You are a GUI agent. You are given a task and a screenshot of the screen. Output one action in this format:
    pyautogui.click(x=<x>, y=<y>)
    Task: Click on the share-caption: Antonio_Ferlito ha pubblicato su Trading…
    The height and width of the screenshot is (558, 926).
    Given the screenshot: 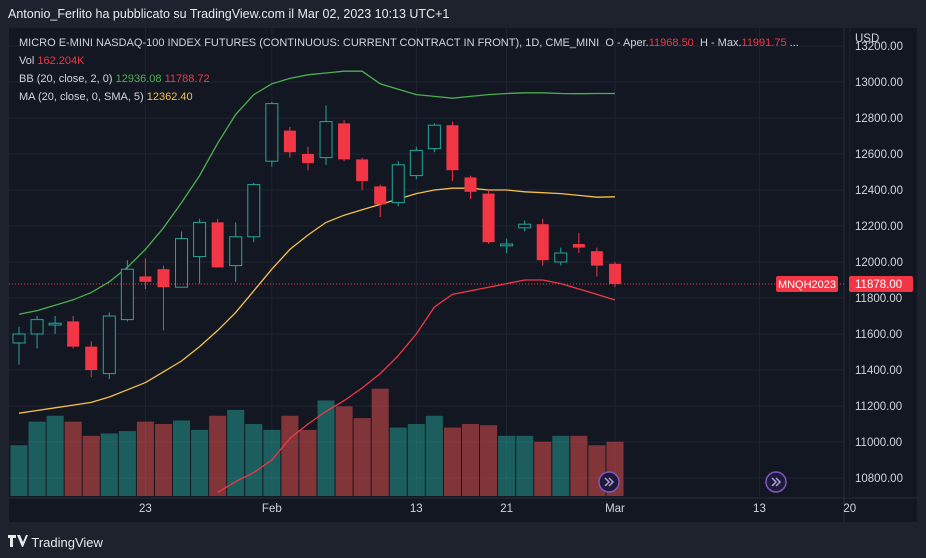 What is the action you would take?
    pyautogui.click(x=463, y=14)
    